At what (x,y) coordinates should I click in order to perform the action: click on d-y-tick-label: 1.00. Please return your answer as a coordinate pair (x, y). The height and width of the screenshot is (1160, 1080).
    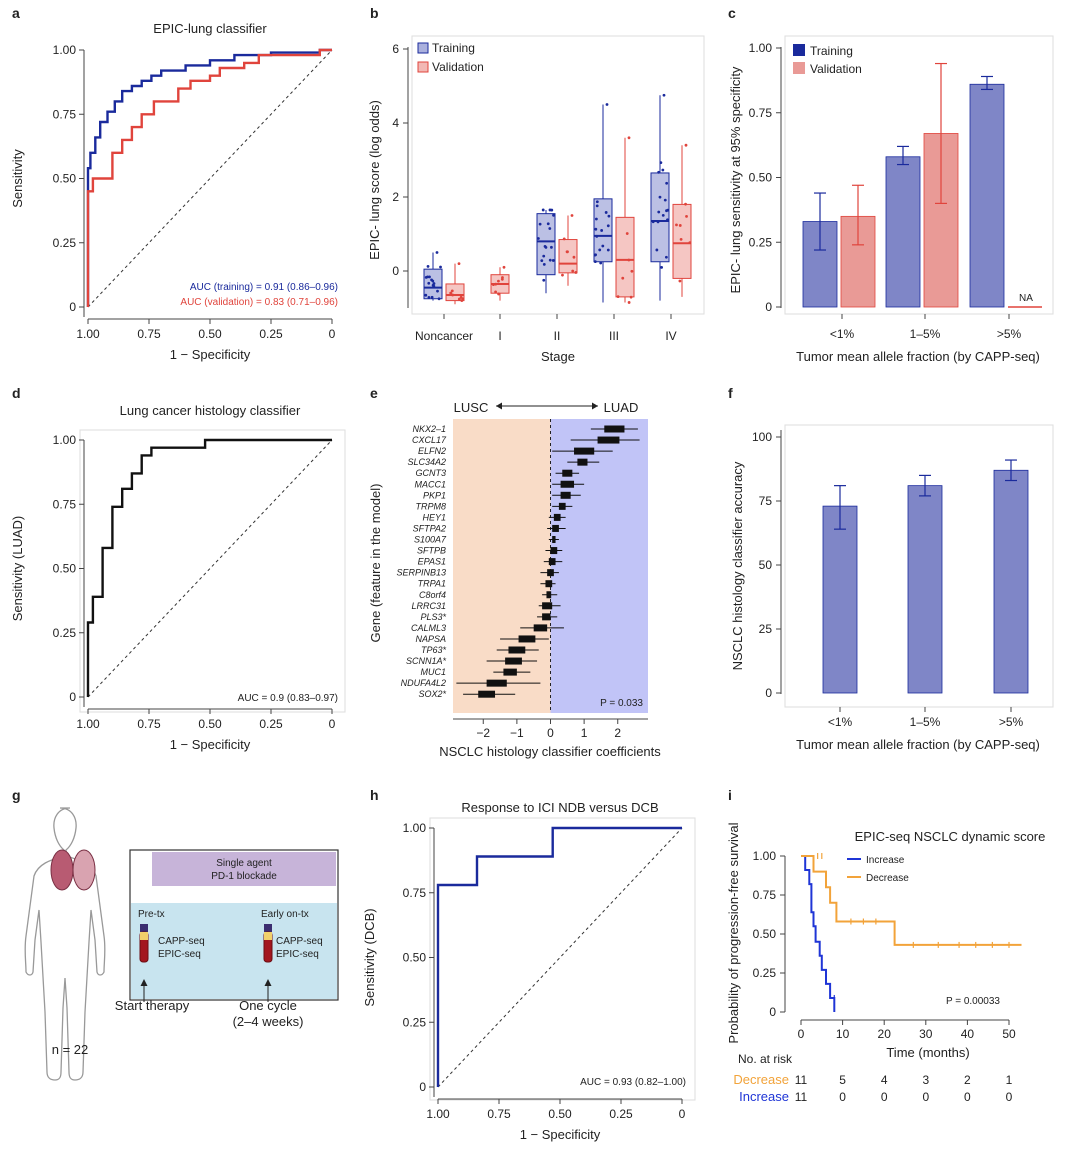
    Looking at the image, I should click on (65, 440).